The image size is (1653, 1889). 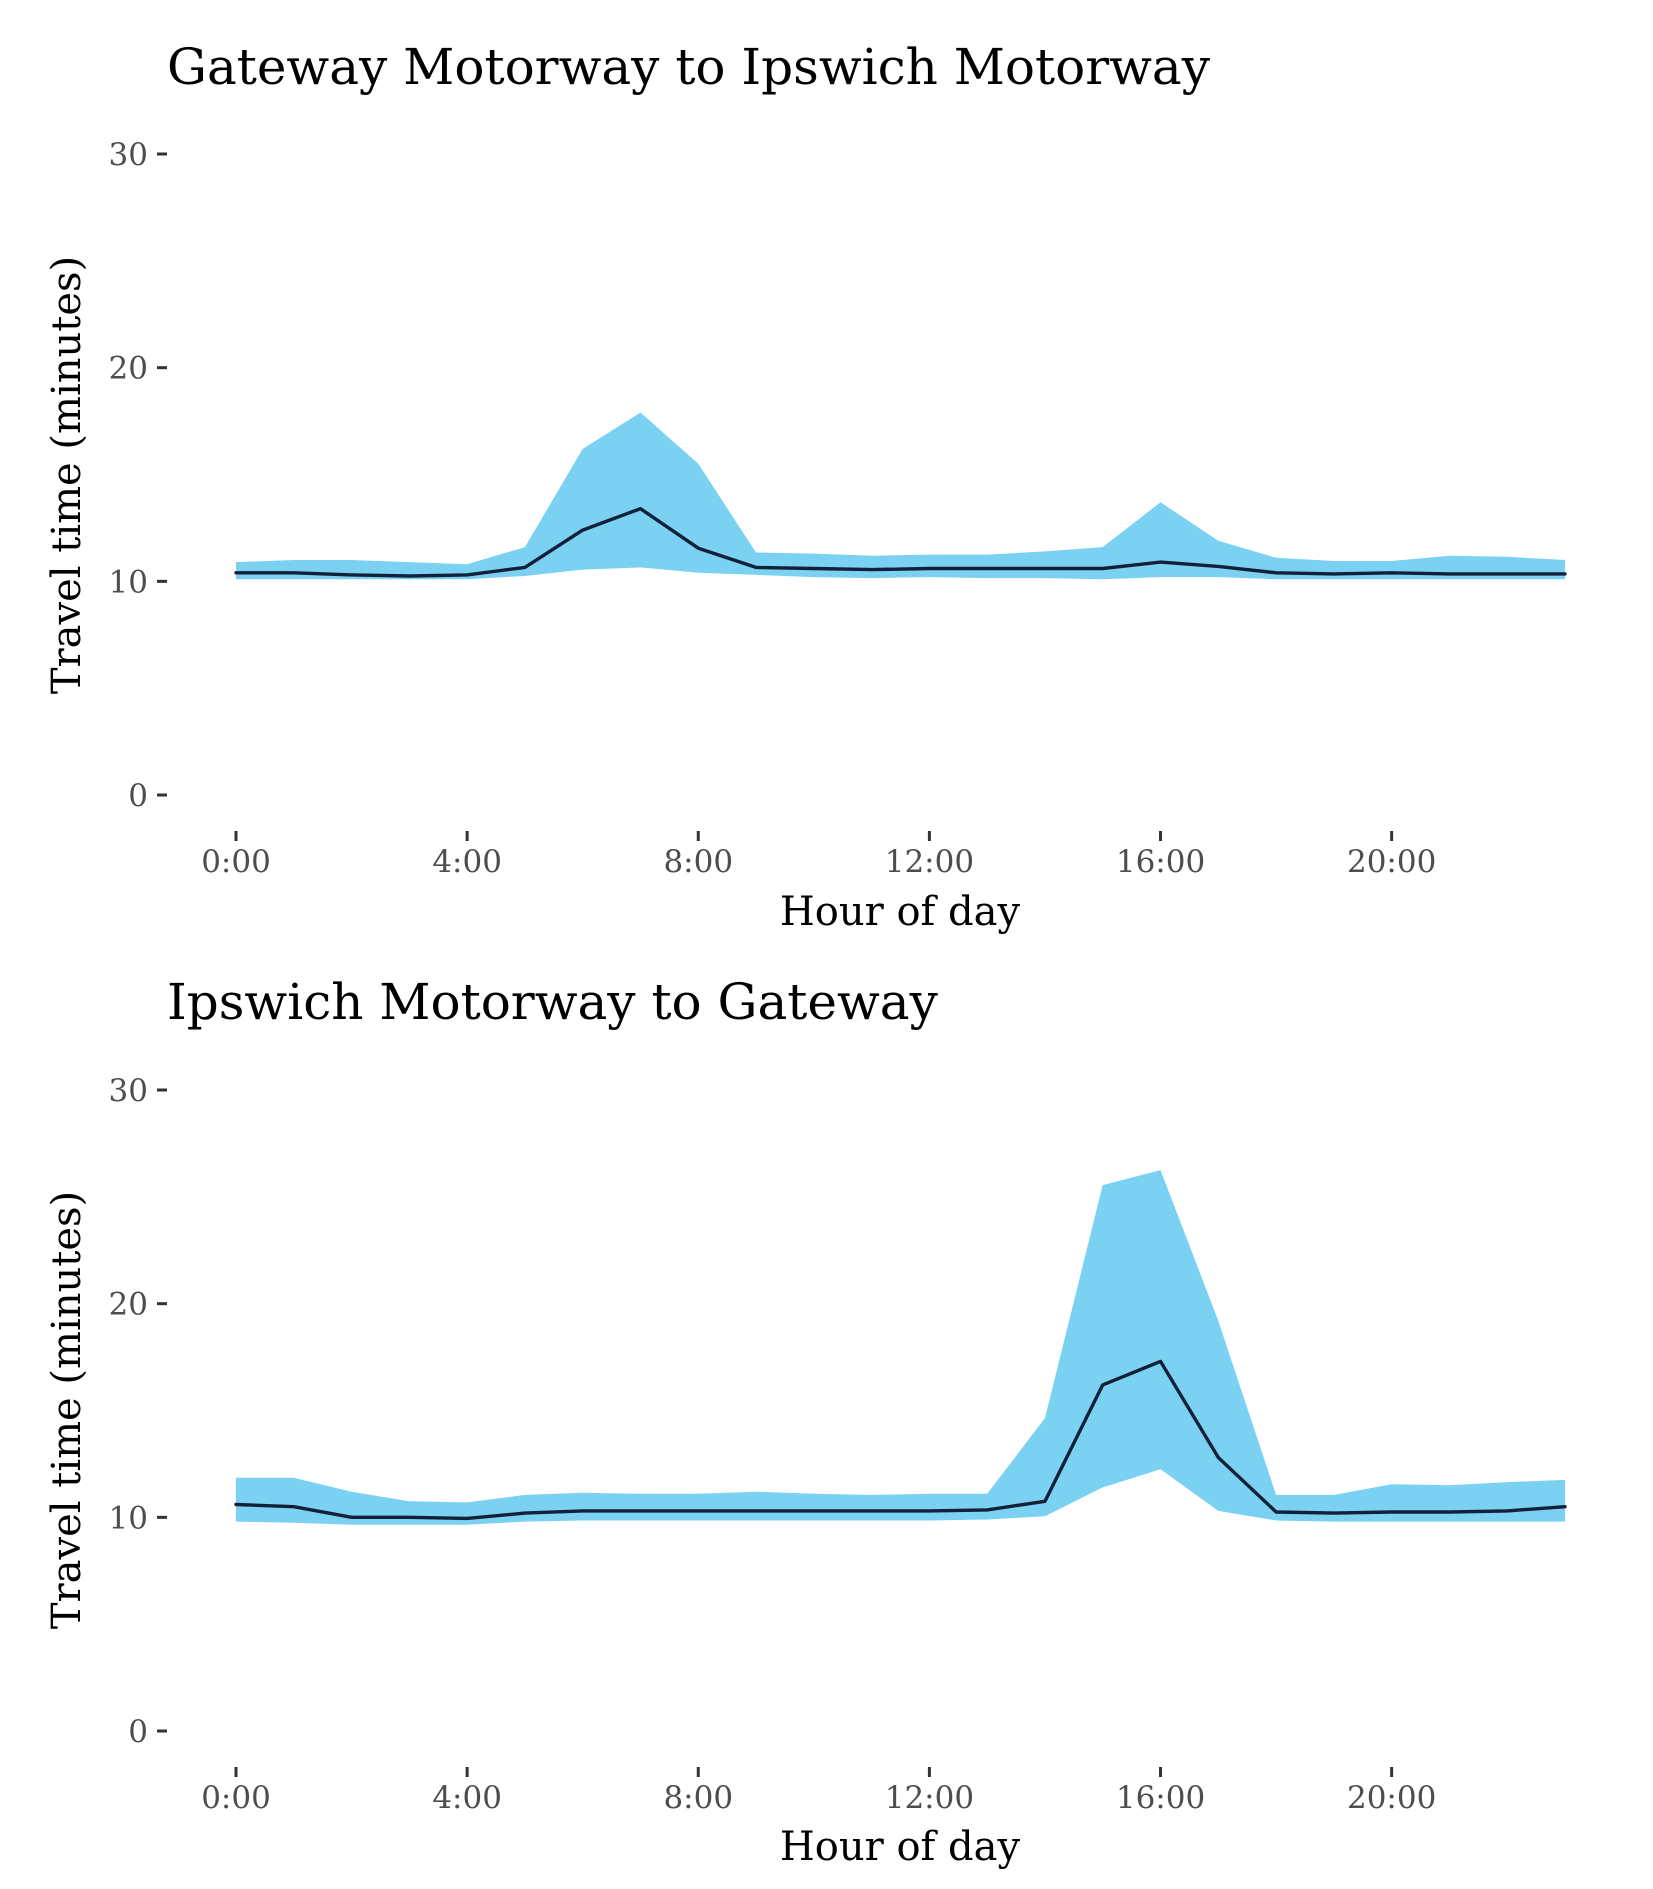 I want to click on chart-title: Ipswich Motorway to Gateway, so click(x=553, y=1002).